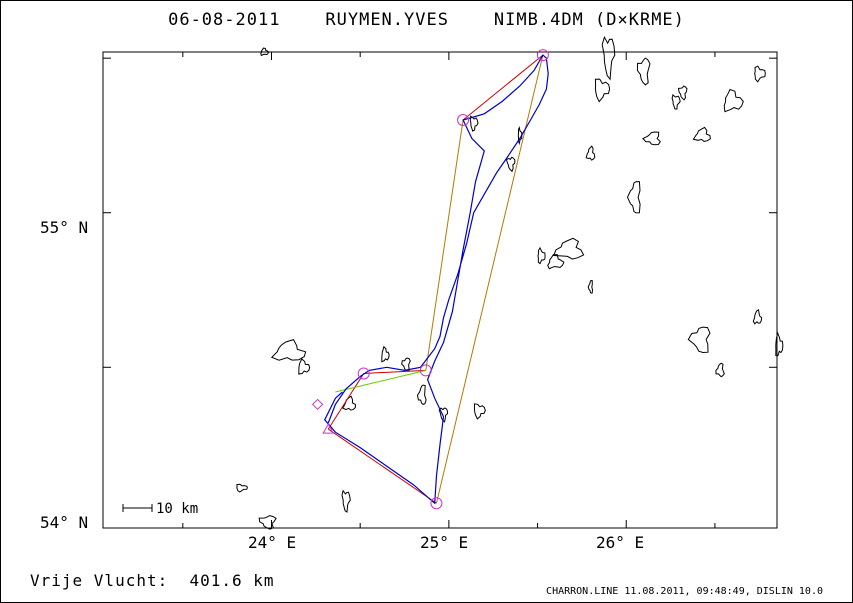  What do you see at coordinates (380, 381) in the screenshot?
I see `green-leg-line` at bounding box center [380, 381].